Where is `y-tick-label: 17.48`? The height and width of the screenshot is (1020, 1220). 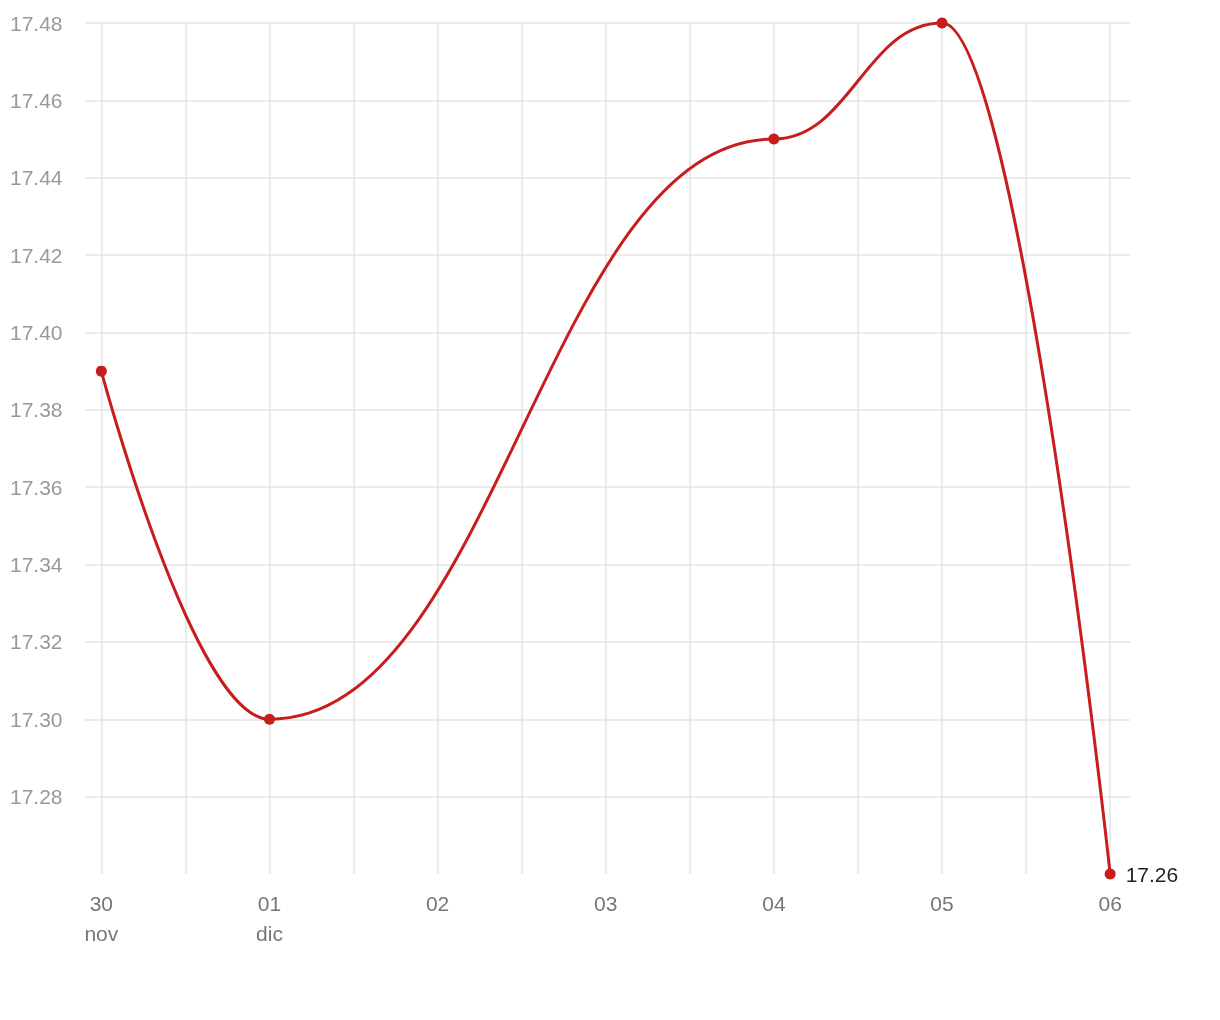 y-tick-label: 17.48 is located at coordinates (36, 23).